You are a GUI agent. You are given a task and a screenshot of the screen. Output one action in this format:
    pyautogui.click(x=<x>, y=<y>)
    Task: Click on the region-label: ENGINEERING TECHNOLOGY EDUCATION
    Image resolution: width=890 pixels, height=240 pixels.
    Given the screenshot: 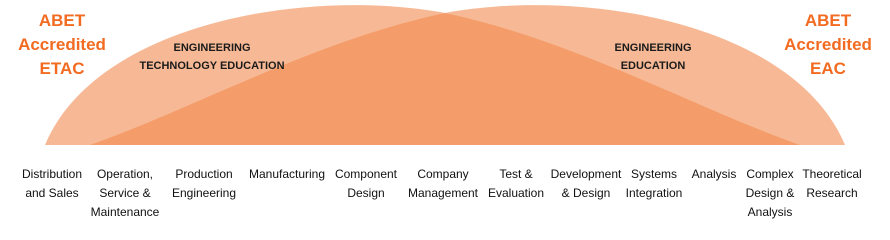 What is the action you would take?
    pyautogui.click(x=211, y=57)
    